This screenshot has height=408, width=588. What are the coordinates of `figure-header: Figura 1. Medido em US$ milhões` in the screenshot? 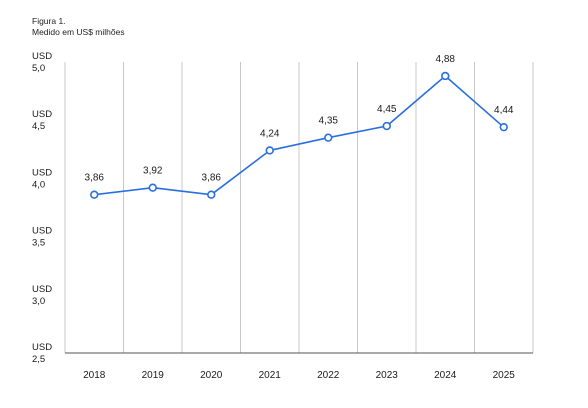 It's located at (78, 27).